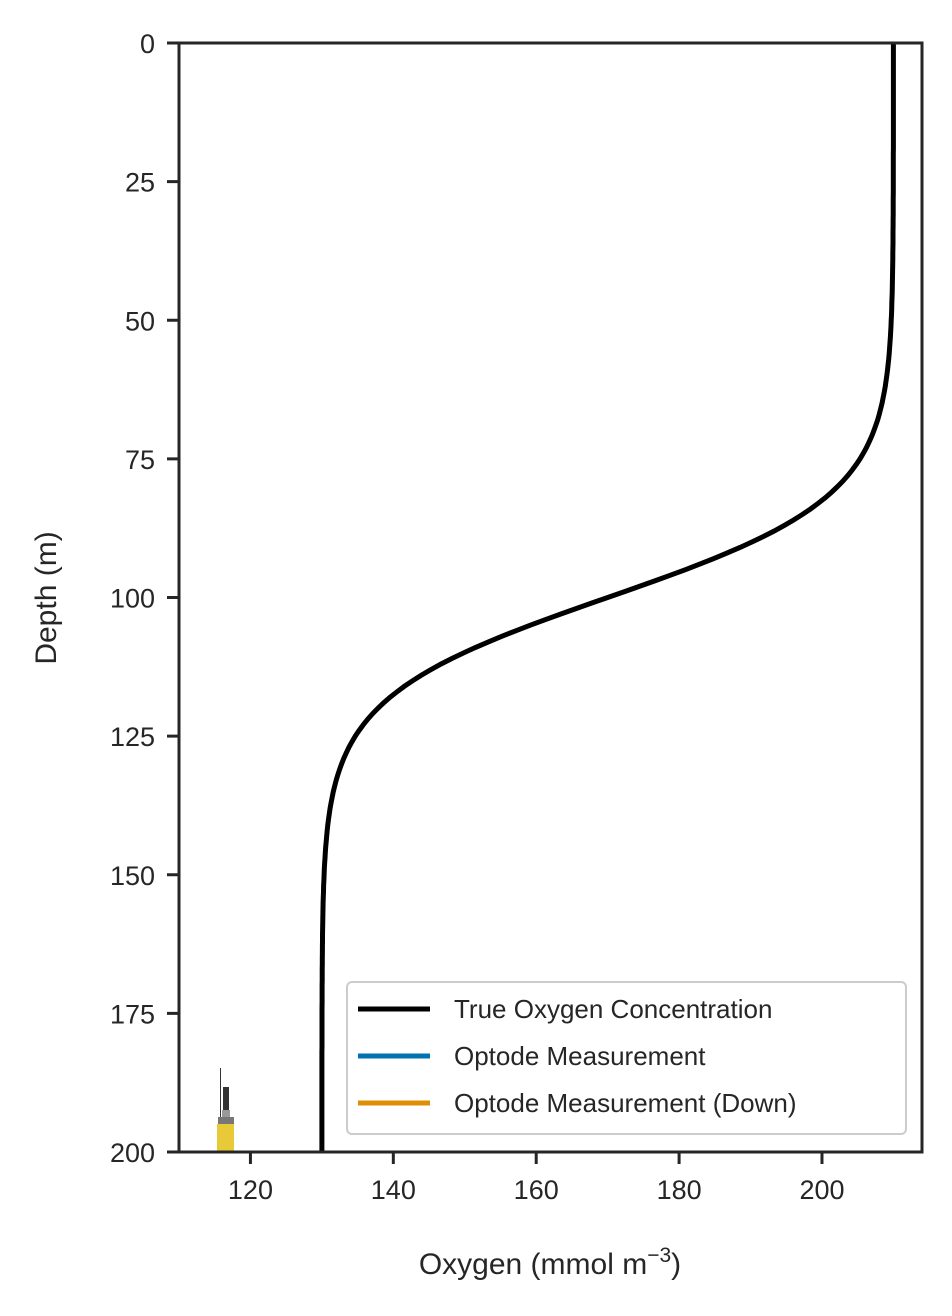 The width and height of the screenshot is (952, 1316). I want to click on y-tick-label: 75, so click(140, 460).